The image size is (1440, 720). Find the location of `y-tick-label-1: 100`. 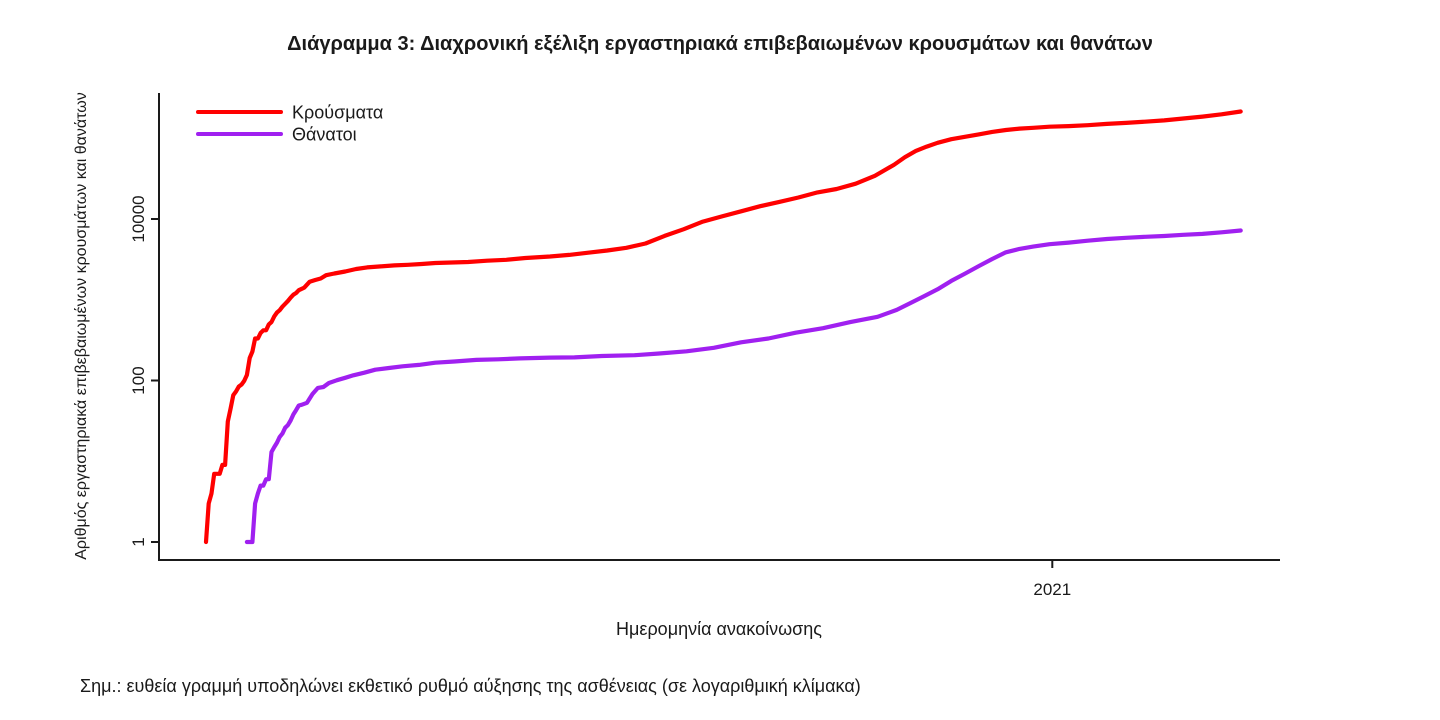

y-tick-label-1: 100 is located at coordinates (138, 380).